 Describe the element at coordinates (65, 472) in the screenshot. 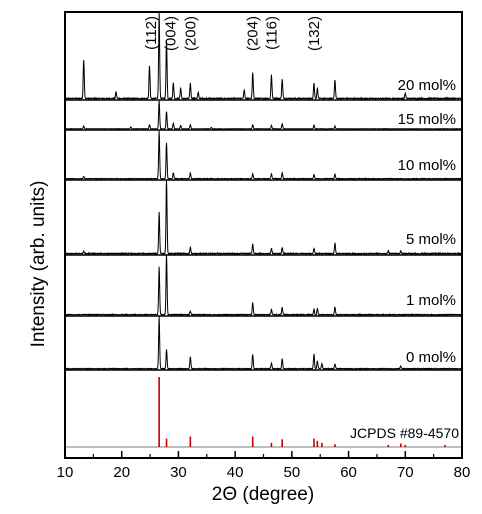

I see `x-tick-label: 10` at that location.